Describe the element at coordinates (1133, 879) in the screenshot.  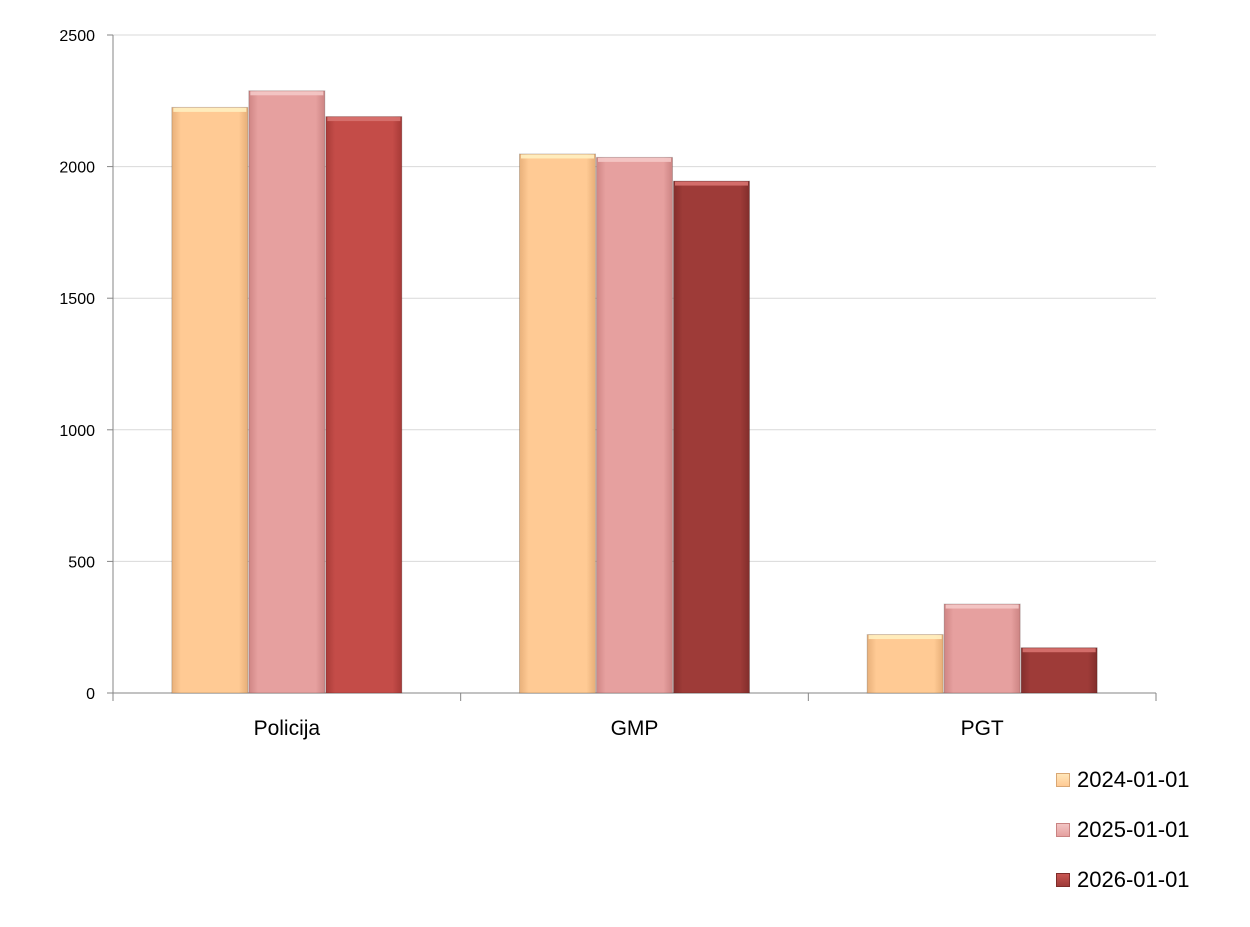
I see `legend-label: 2026-01-01` at that location.